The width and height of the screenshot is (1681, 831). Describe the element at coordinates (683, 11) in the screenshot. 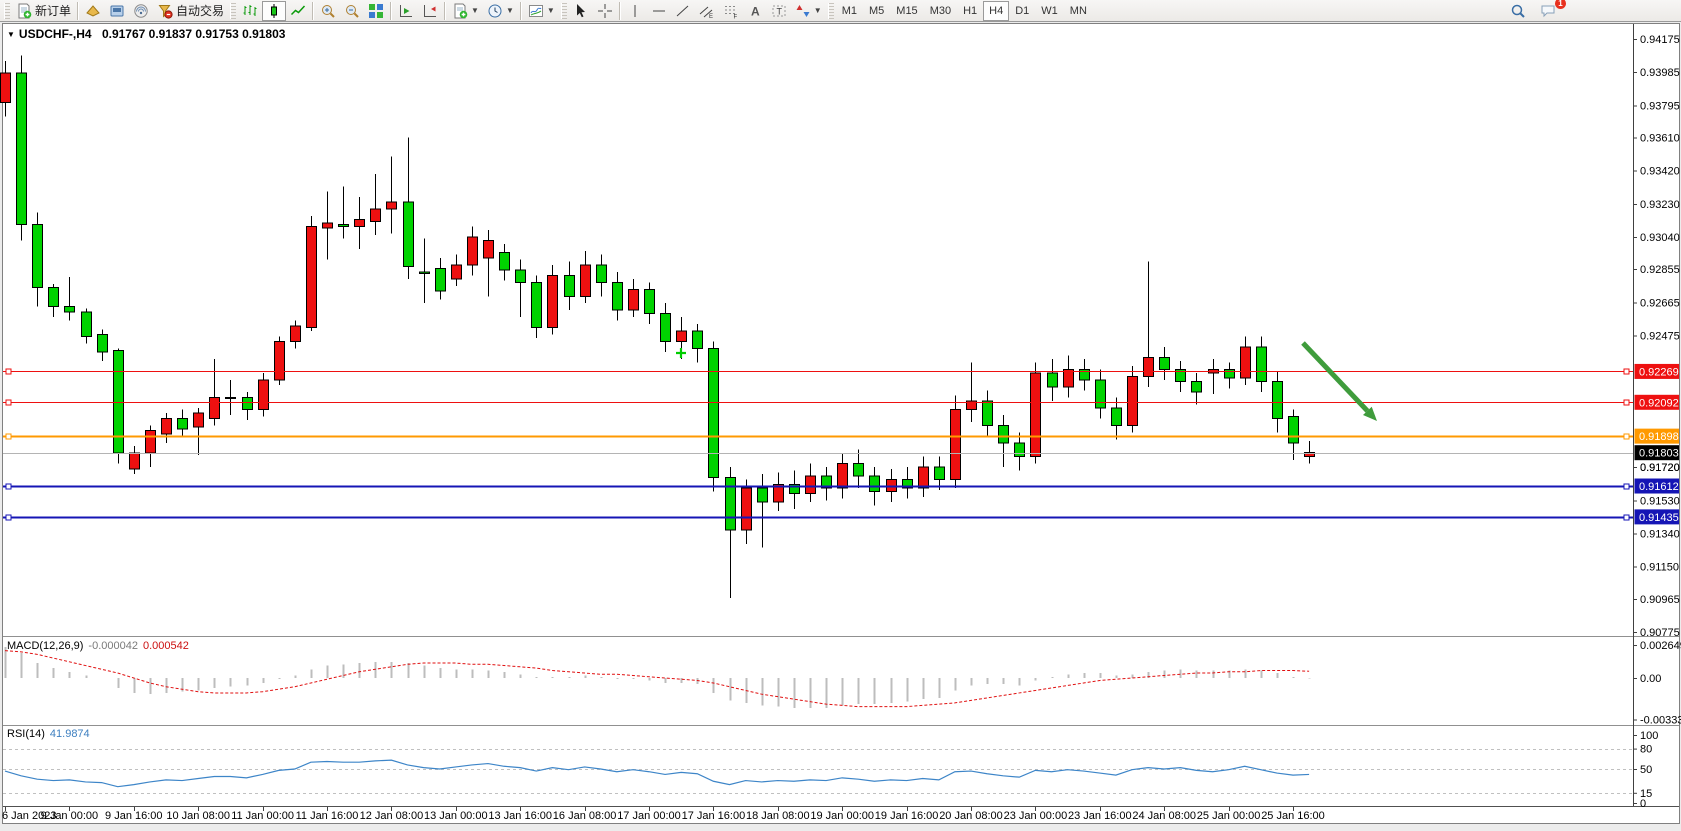

I see `trendline-button` at that location.